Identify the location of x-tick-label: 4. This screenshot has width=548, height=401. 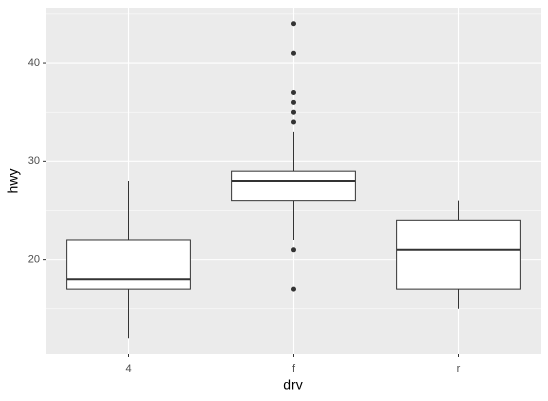
(128, 369).